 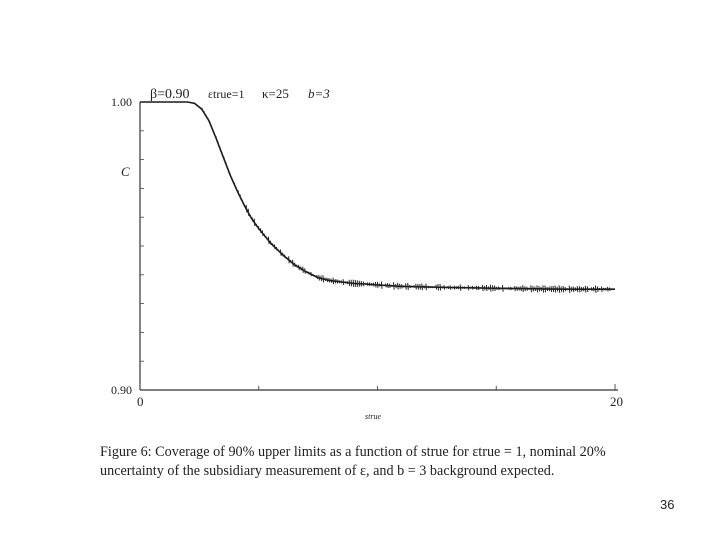 What do you see at coordinates (125, 171) in the screenshot?
I see `y-axis-label: C` at bounding box center [125, 171].